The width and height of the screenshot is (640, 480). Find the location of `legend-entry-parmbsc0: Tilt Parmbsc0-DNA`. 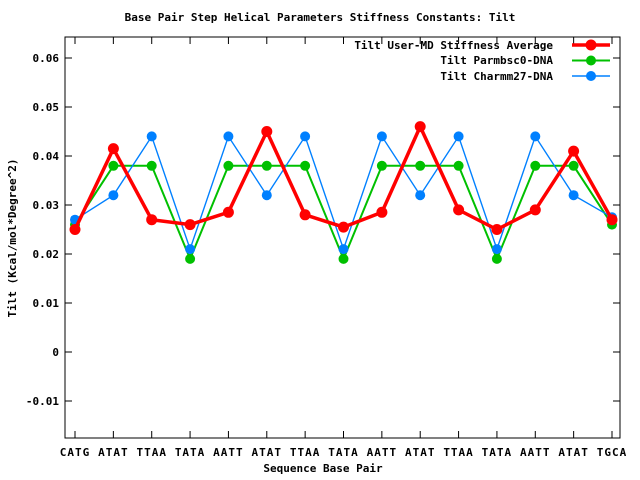

legend-entry-parmbsc0: Tilt Parmbsc0-DNA is located at coordinates (525, 60).